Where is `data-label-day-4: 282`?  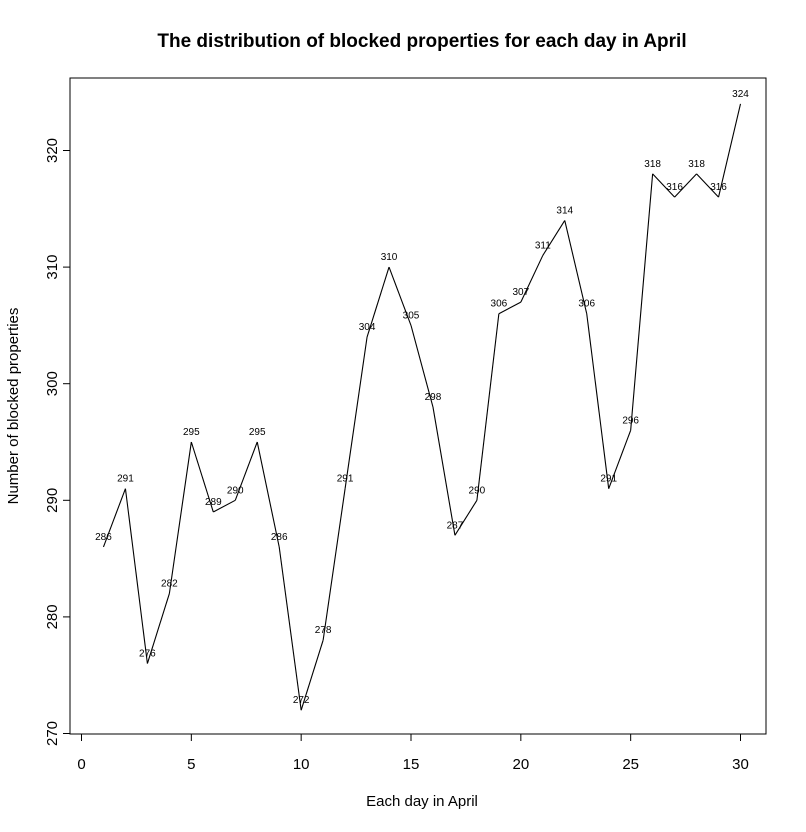
data-label-day-4: 282 is located at coordinates (169, 584).